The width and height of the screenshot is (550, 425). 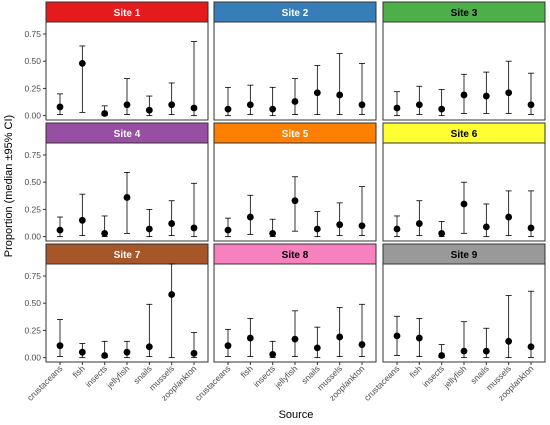 What do you see at coordinates (32, 61) in the screenshot?
I see `y-tick-label: 0.50` at bounding box center [32, 61].